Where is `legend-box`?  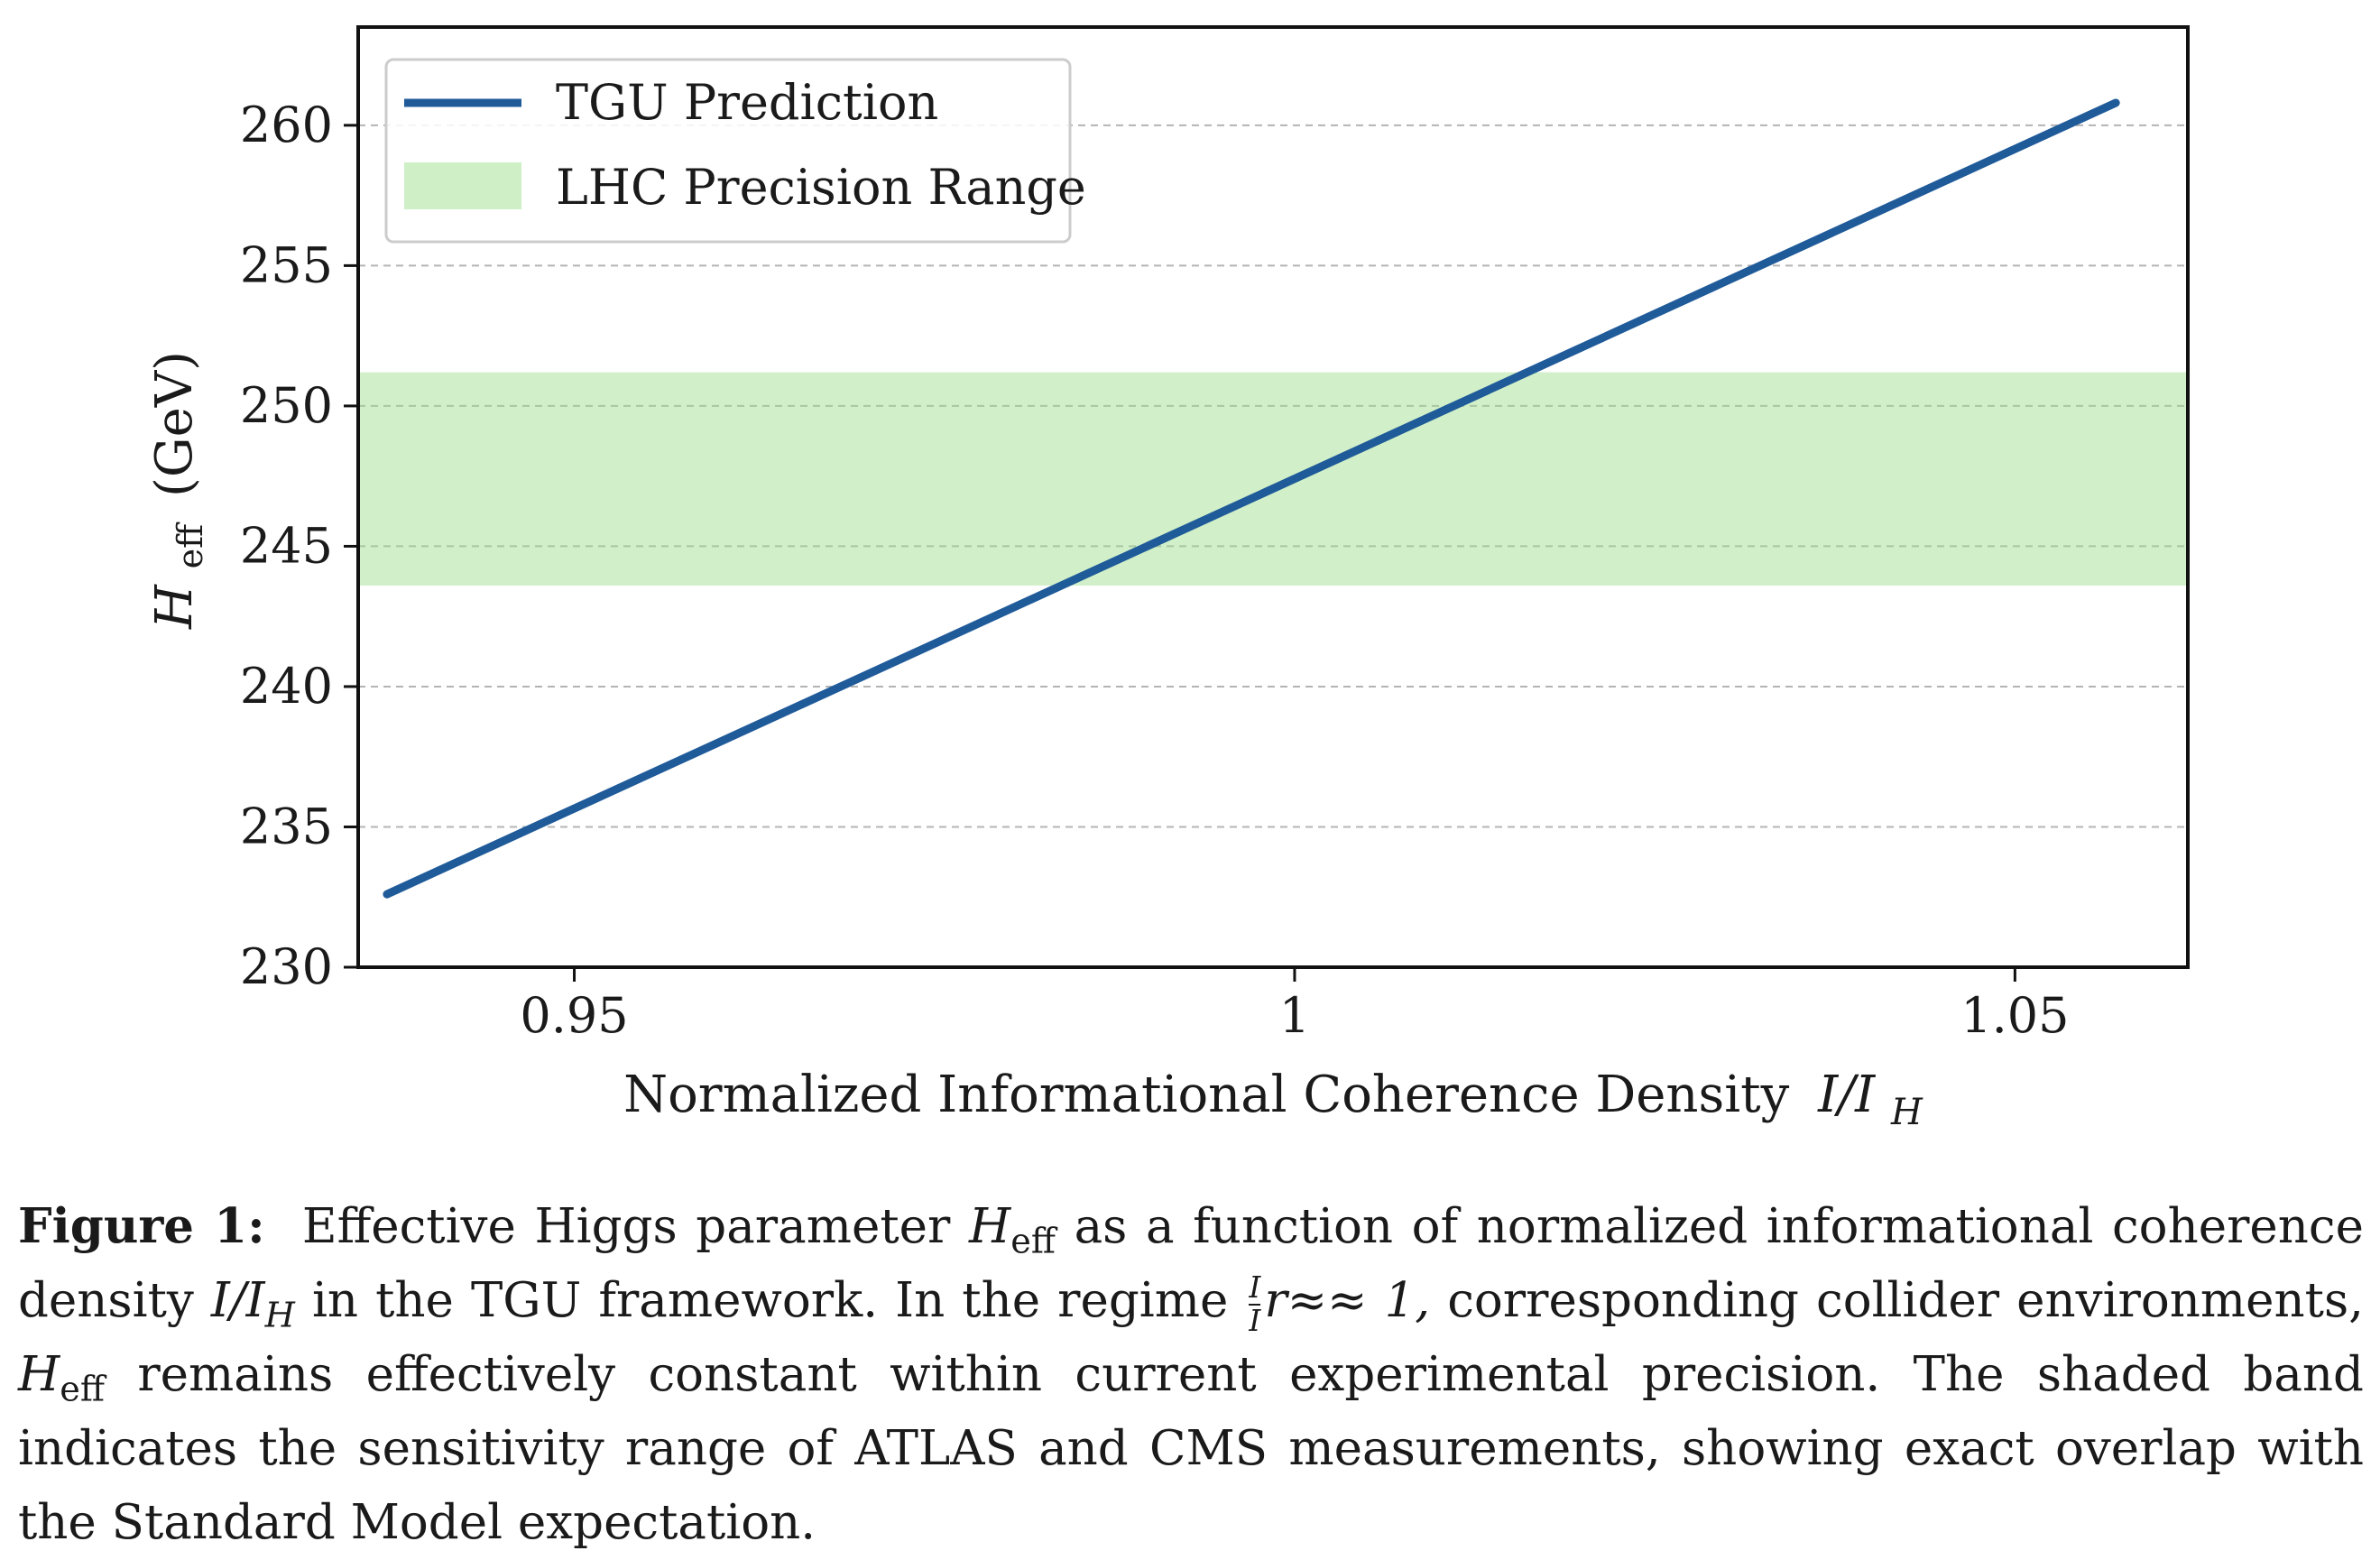 legend-box is located at coordinates (728, 151).